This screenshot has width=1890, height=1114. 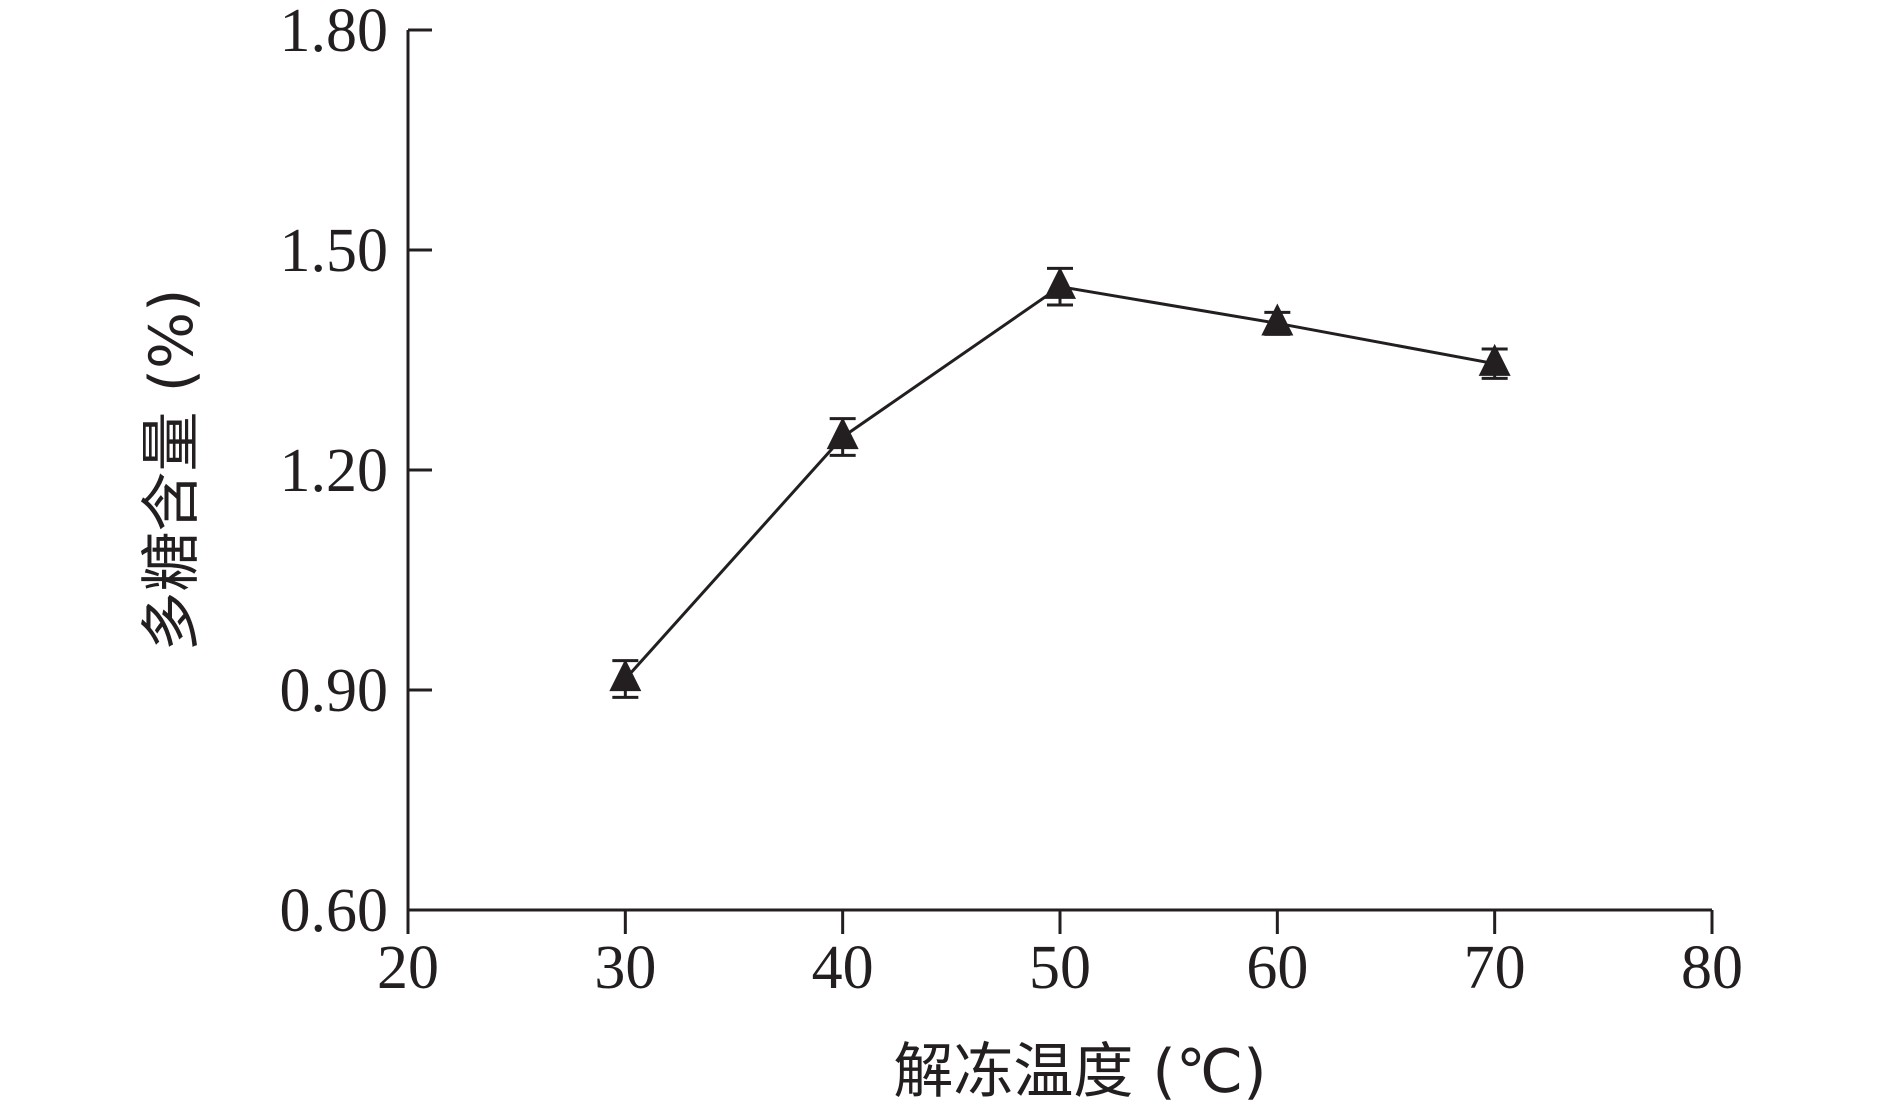 What do you see at coordinates (1495, 968) in the screenshot?
I see `x-tick-label: 70` at bounding box center [1495, 968].